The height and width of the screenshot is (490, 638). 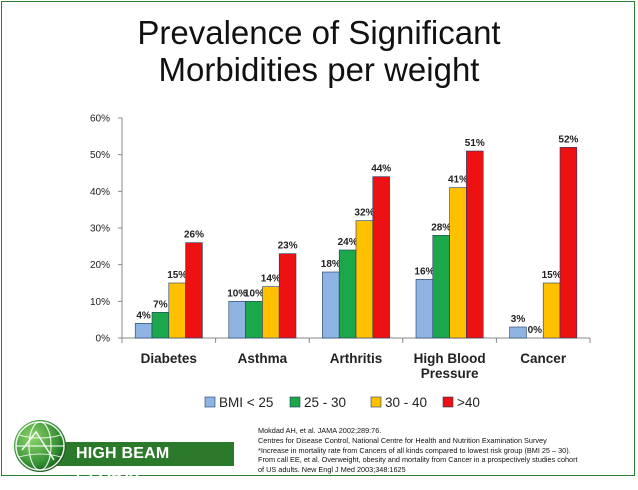 What do you see at coordinates (543, 358) in the screenshot?
I see `category-label: Cancer` at bounding box center [543, 358].